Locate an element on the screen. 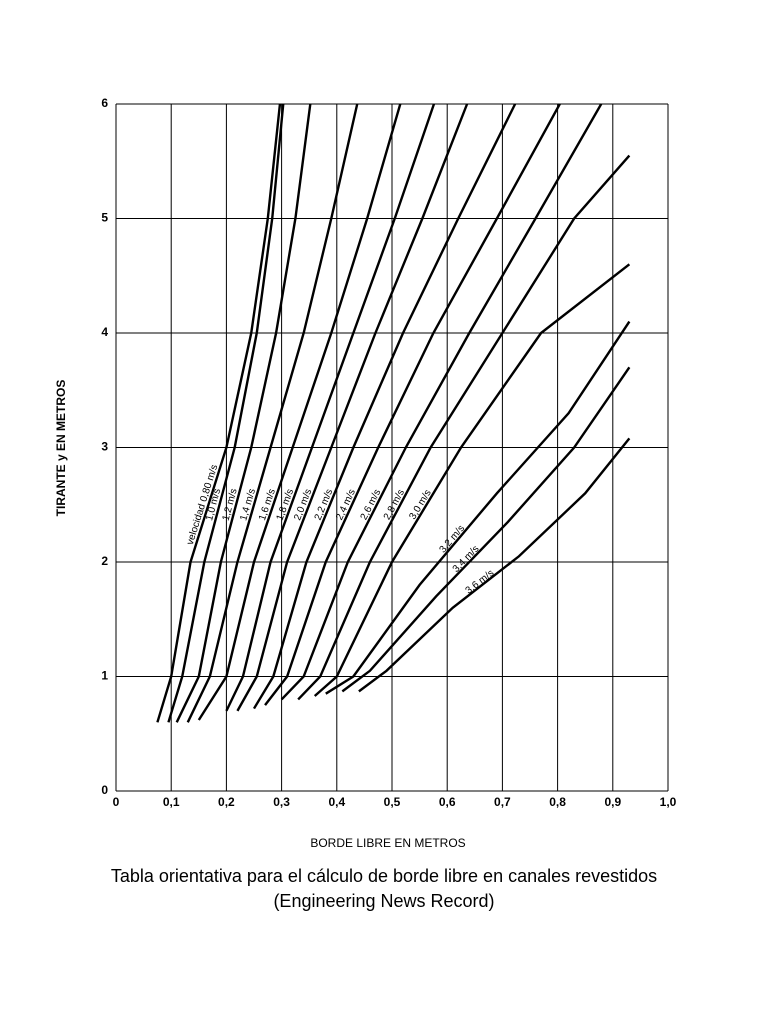  y-tick-label: 3 is located at coordinates (104, 447).